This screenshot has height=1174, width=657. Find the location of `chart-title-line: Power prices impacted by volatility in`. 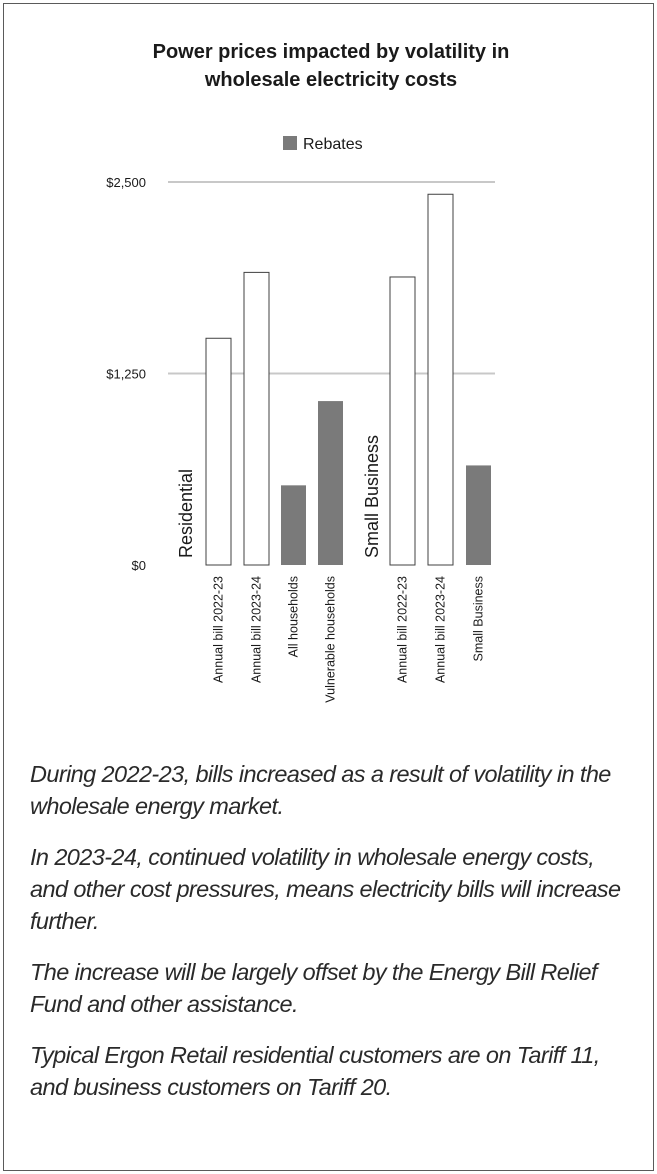

chart-title-line: Power prices impacted by volatility in is located at coordinates (331, 52).